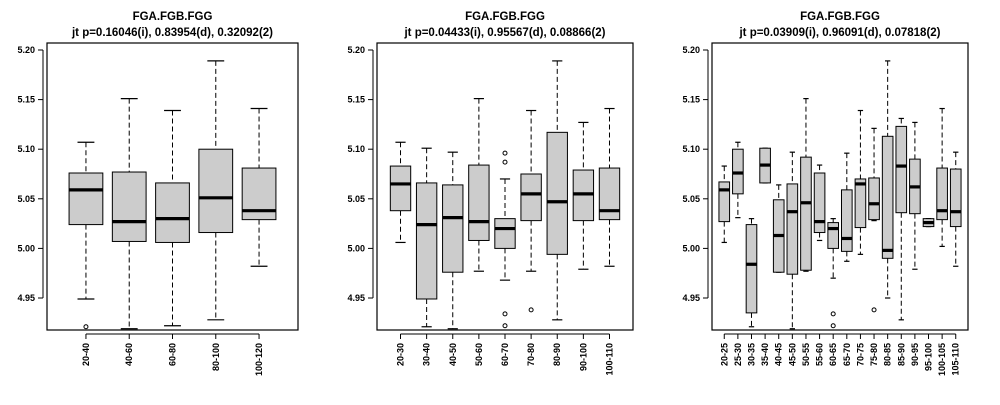  What do you see at coordinates (479, 354) in the screenshot?
I see `x-tick-label: 50-60` at bounding box center [479, 354].